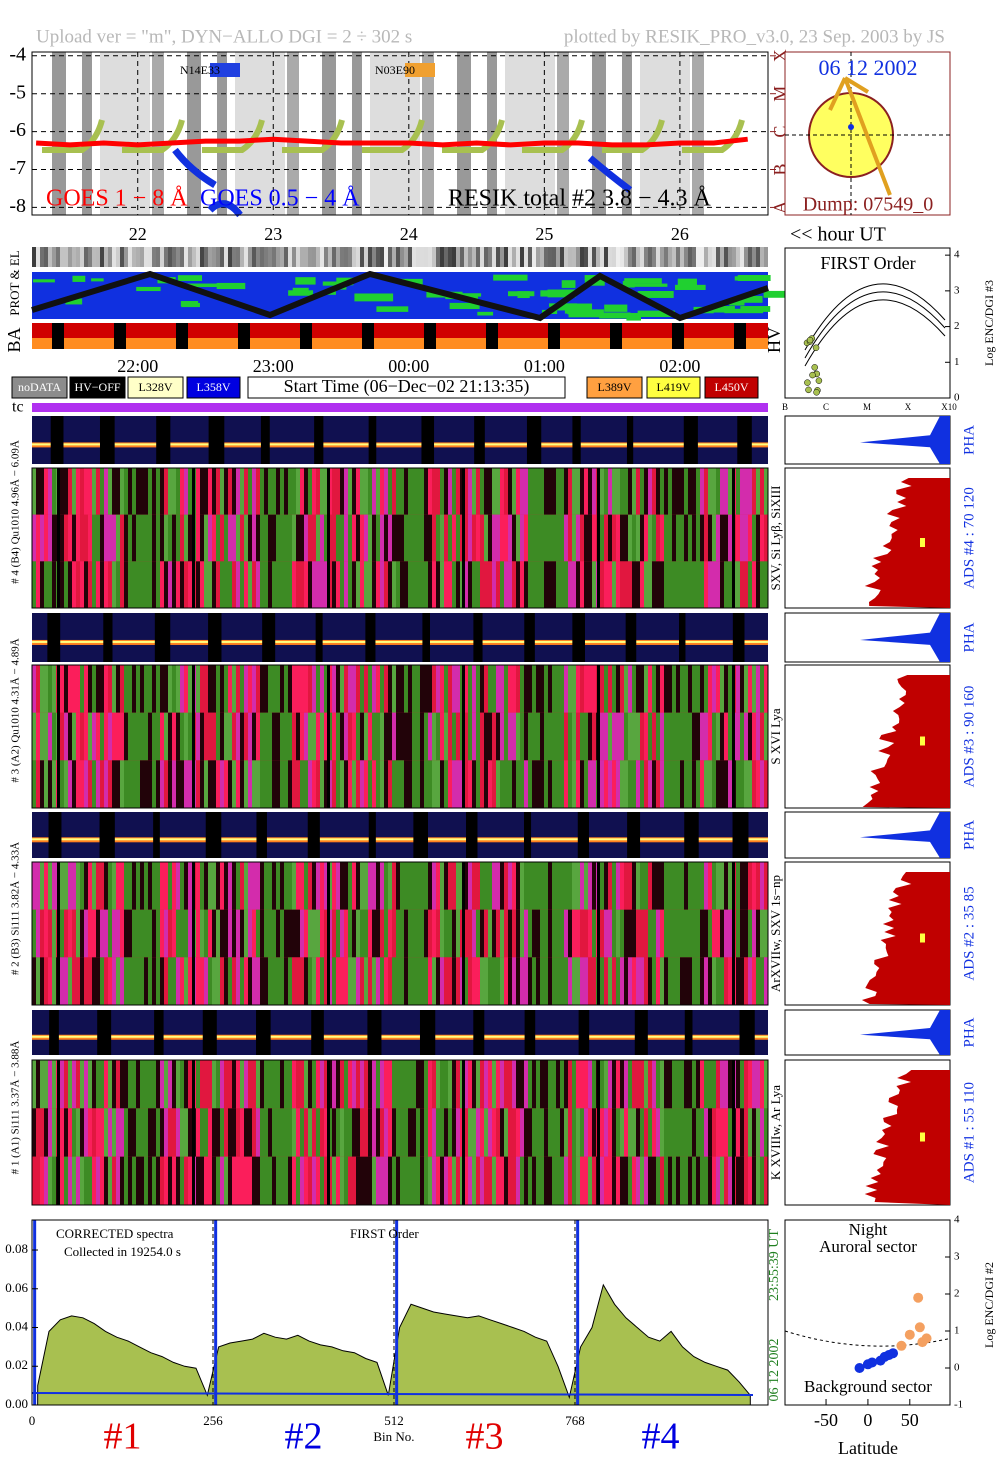 This screenshot has height=1477, width=1004. What do you see at coordinates (969, 538) in the screenshot?
I see `channel-ads: ADS #4 : 70 120` at bounding box center [969, 538].